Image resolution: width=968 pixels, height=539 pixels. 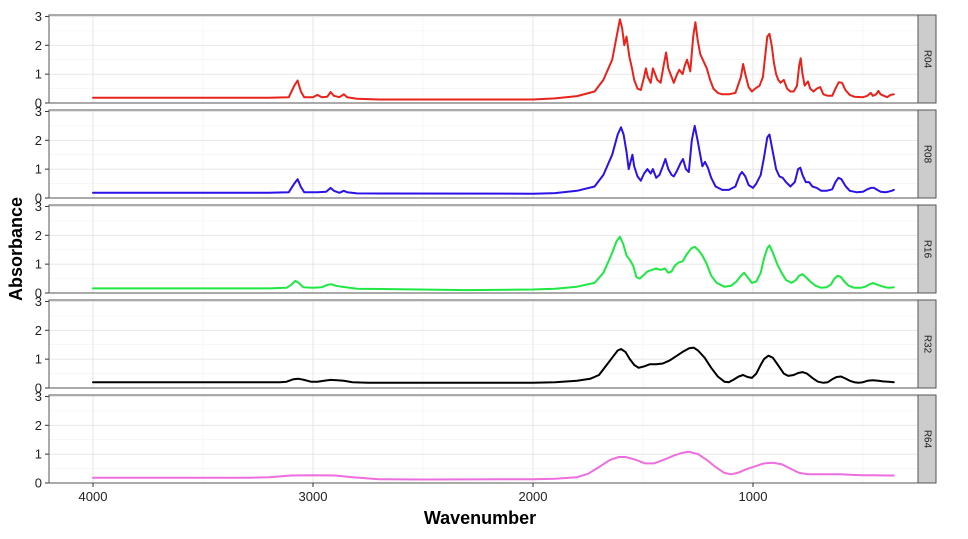 What do you see at coordinates (480, 518) in the screenshot?
I see `x-axis-title: Wavenumber` at bounding box center [480, 518].